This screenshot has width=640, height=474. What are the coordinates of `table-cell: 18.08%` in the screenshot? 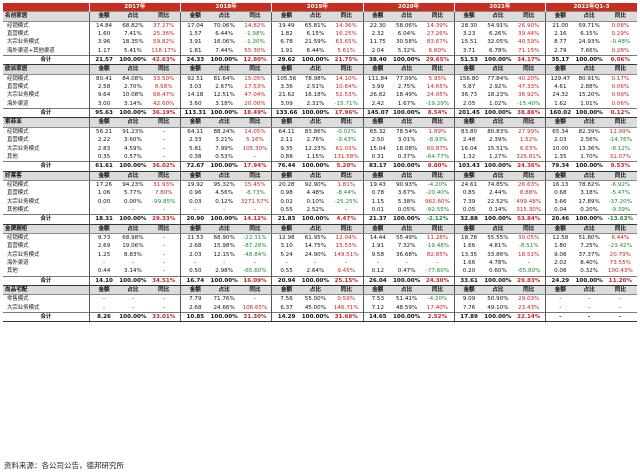 It's located at (406, 148).